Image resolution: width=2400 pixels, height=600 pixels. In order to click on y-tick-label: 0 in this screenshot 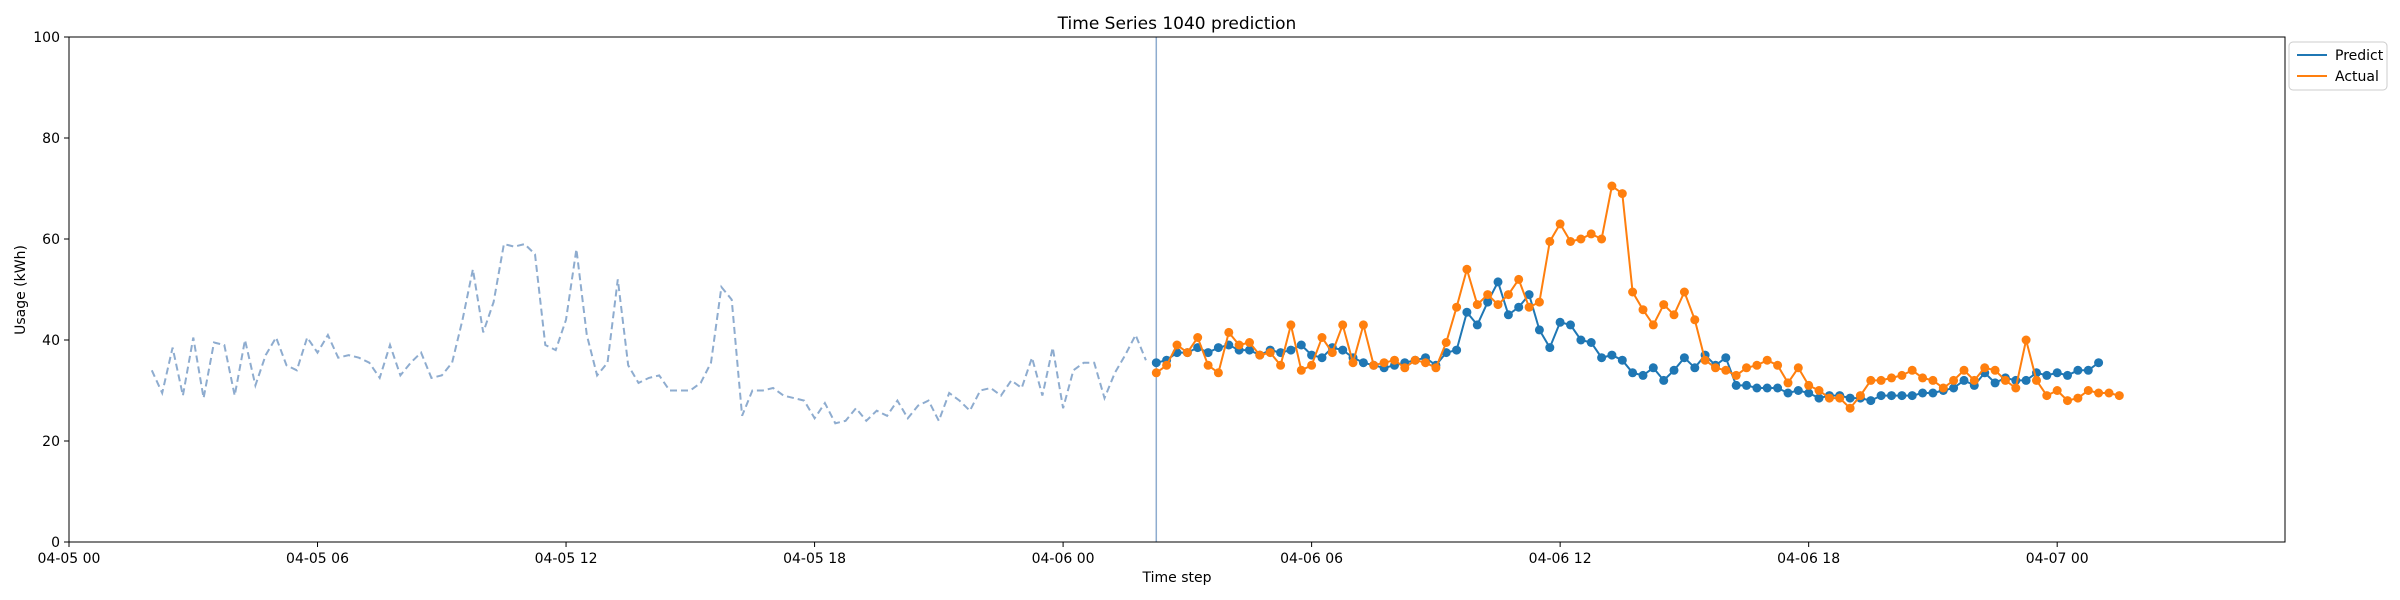, I will do `click(55, 543)`.